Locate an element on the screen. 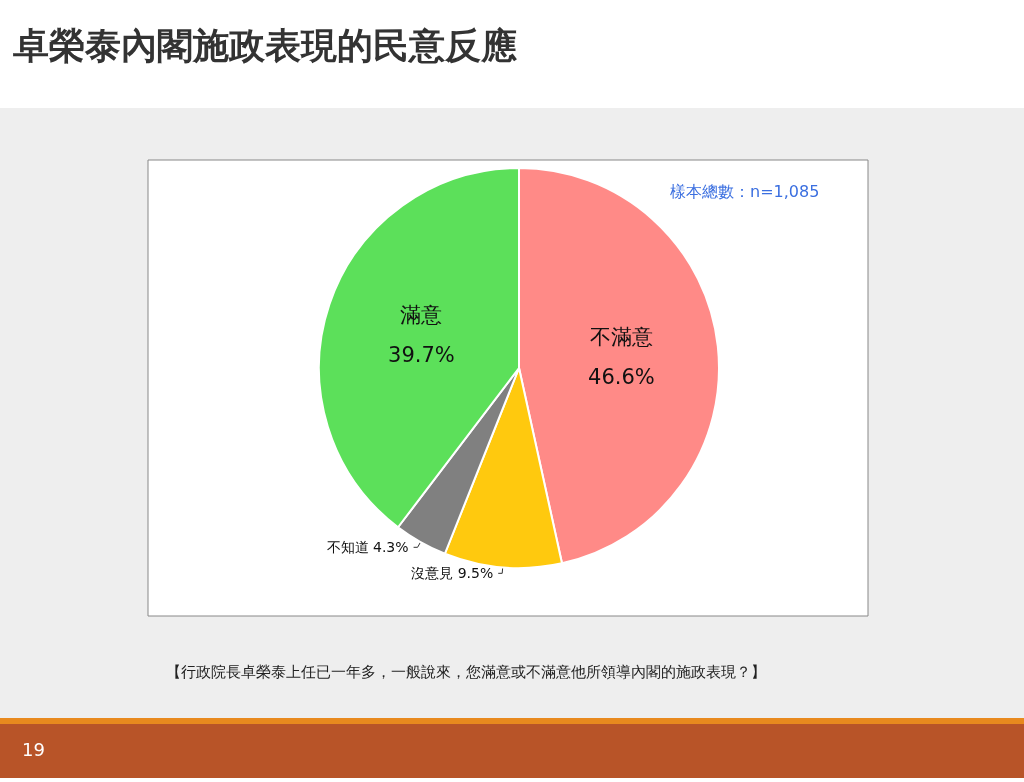 This screenshot has width=1024, height=782. data-label: 46.6% is located at coordinates (621, 376).